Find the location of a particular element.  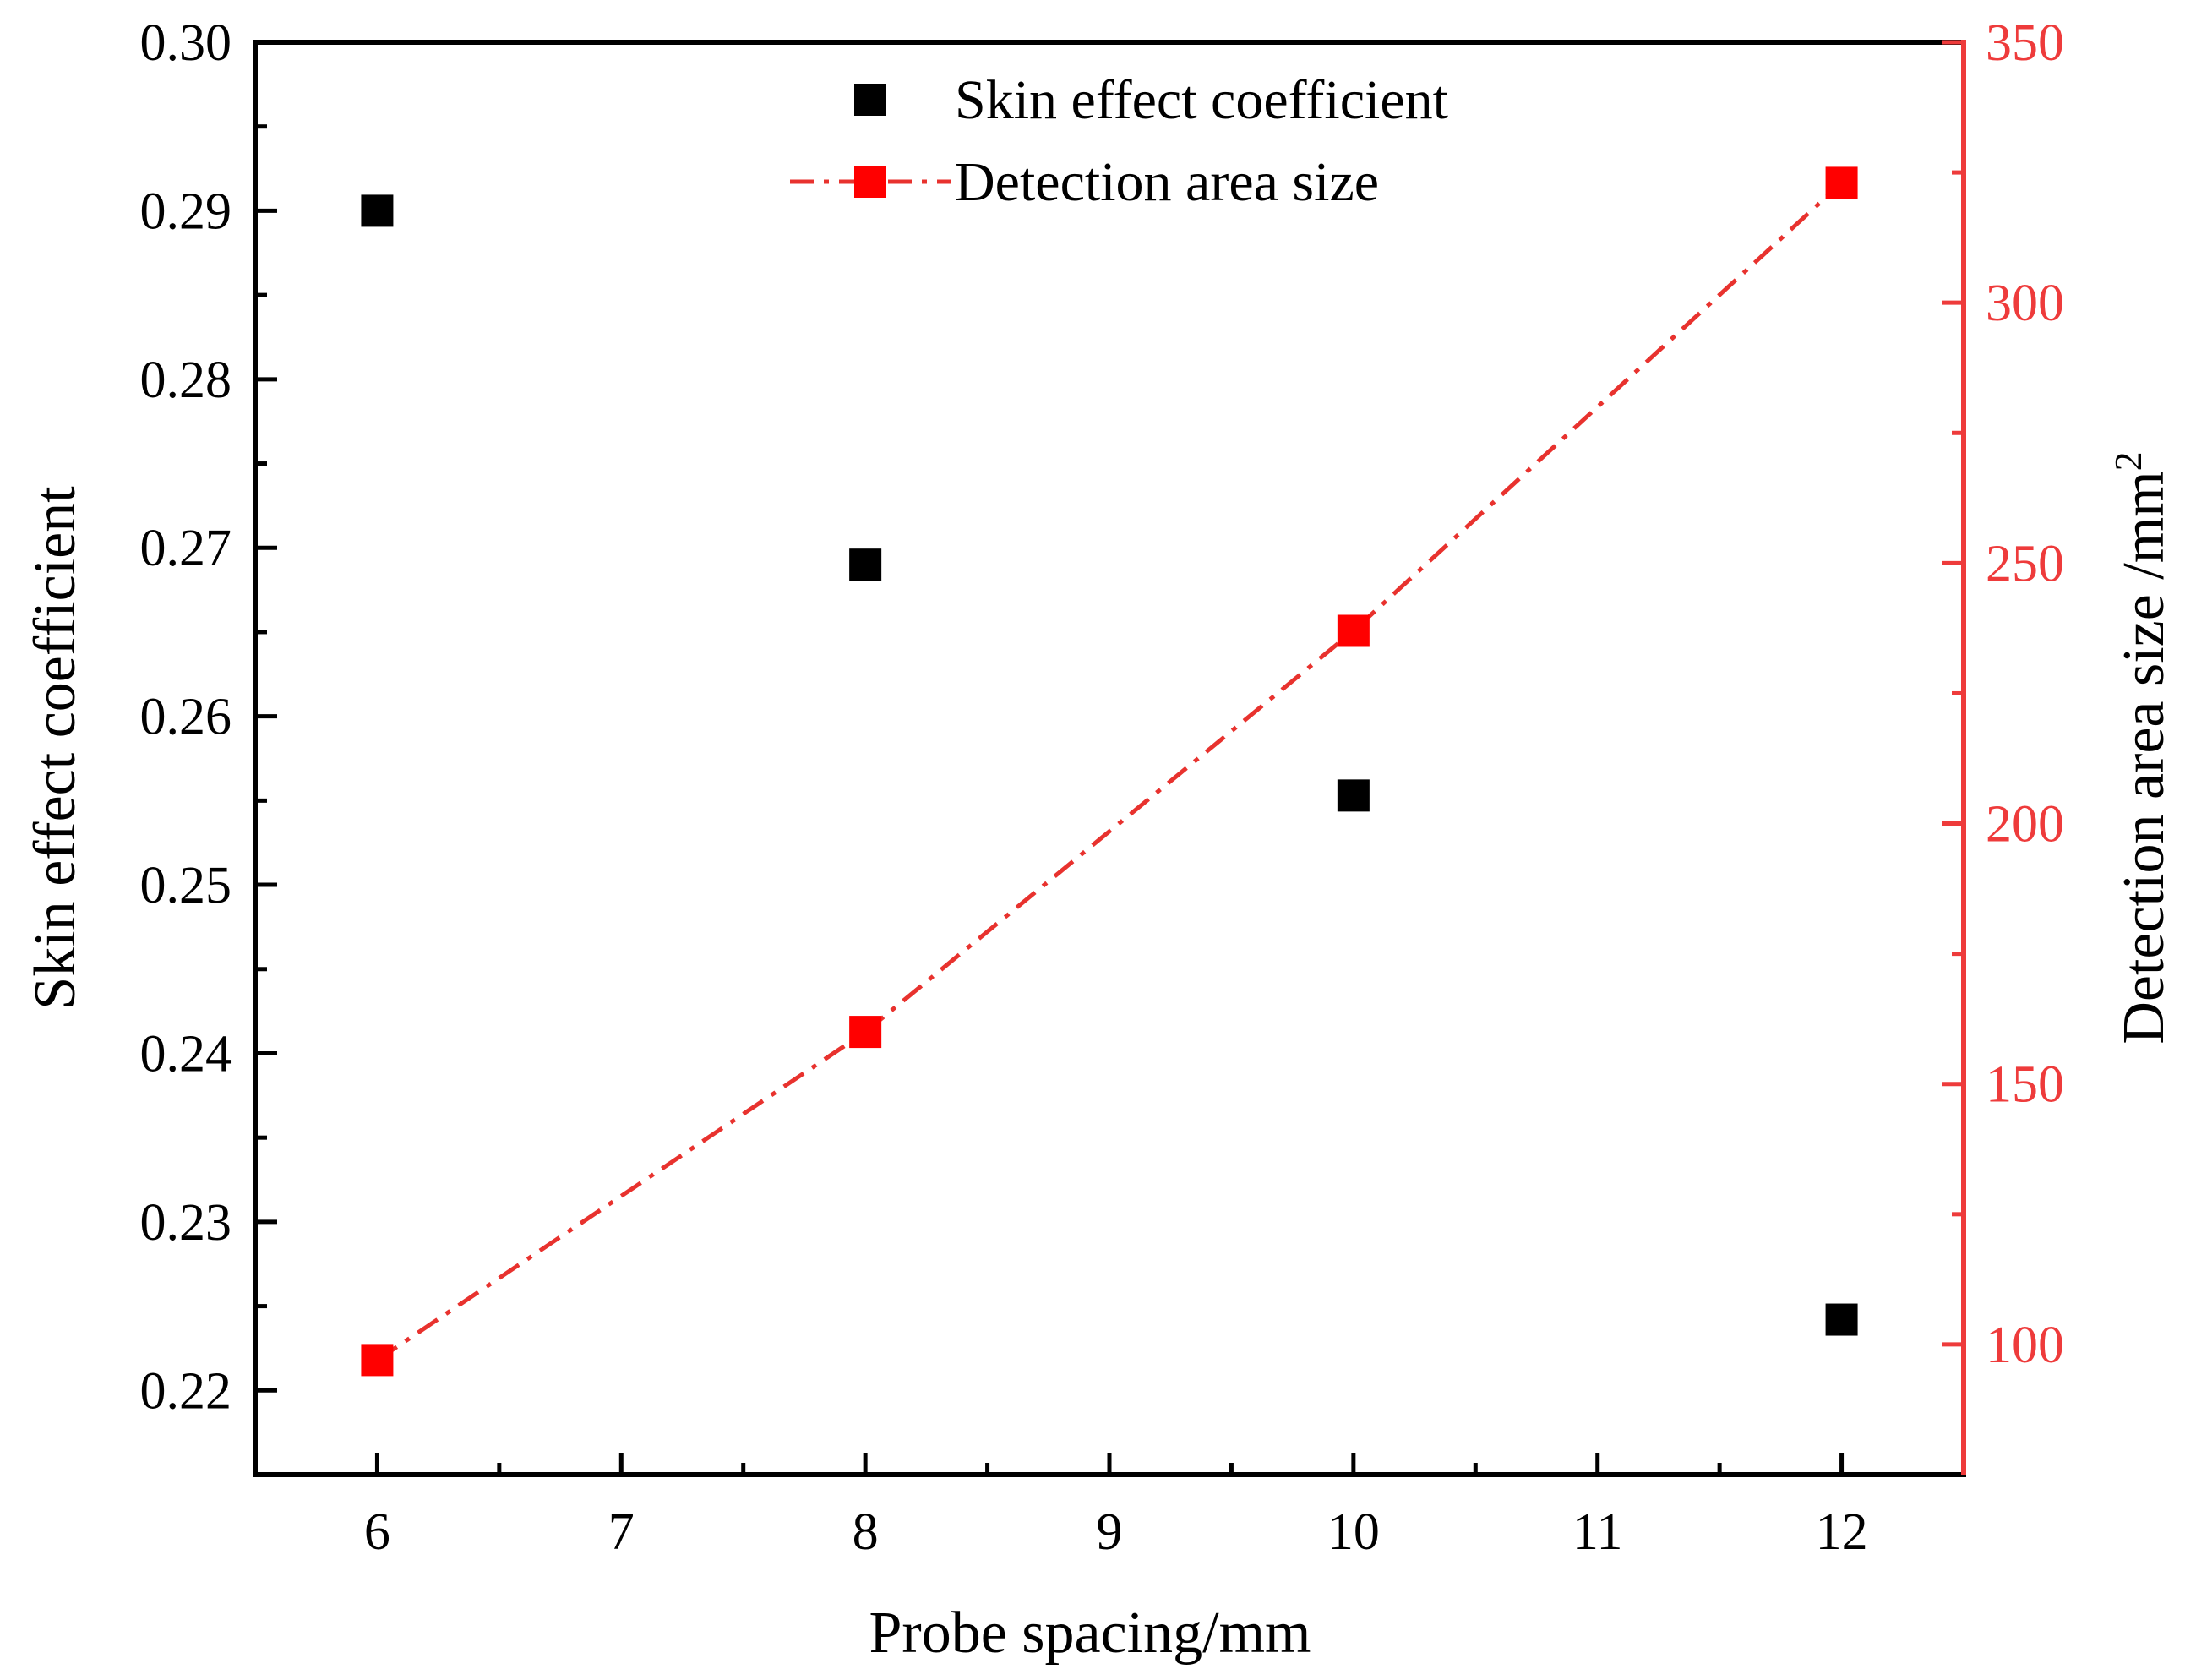

x-axis-title: Probe spacing/mm is located at coordinates (1090, 1633).